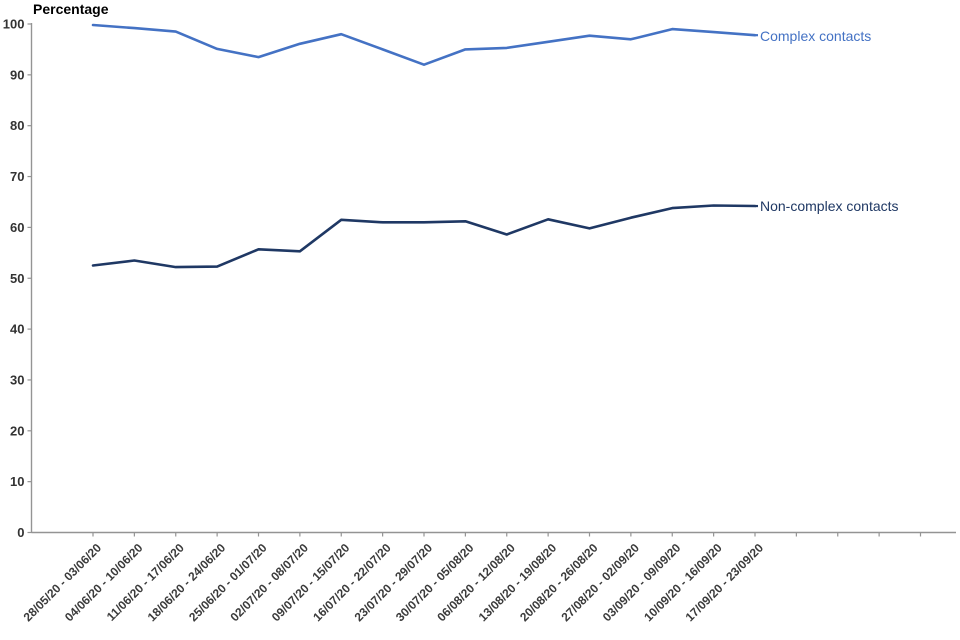  I want to click on x-axis-date-label: 16/07/20 - 22/07/20, so click(352, 582).